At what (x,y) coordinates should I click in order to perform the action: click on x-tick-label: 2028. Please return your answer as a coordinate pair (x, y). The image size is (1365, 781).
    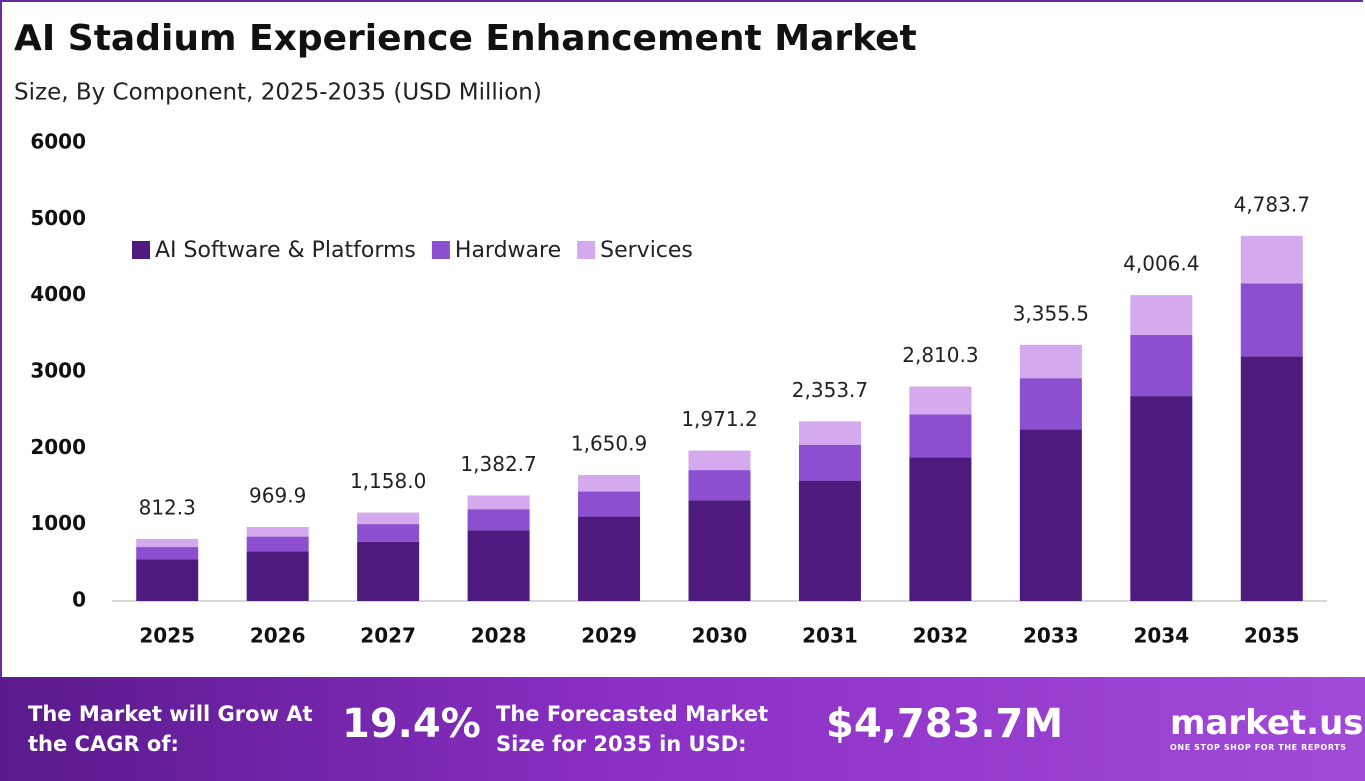
    Looking at the image, I should click on (499, 636).